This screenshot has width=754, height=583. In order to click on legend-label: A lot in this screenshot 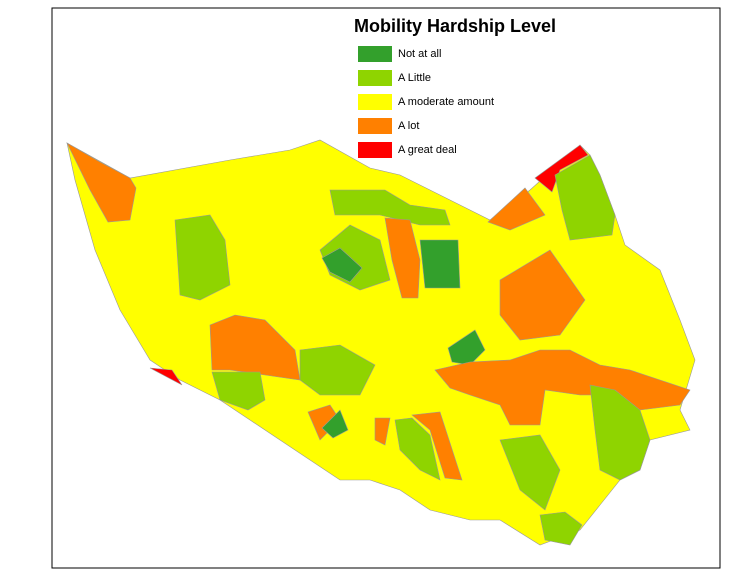, I will do `click(408, 126)`.